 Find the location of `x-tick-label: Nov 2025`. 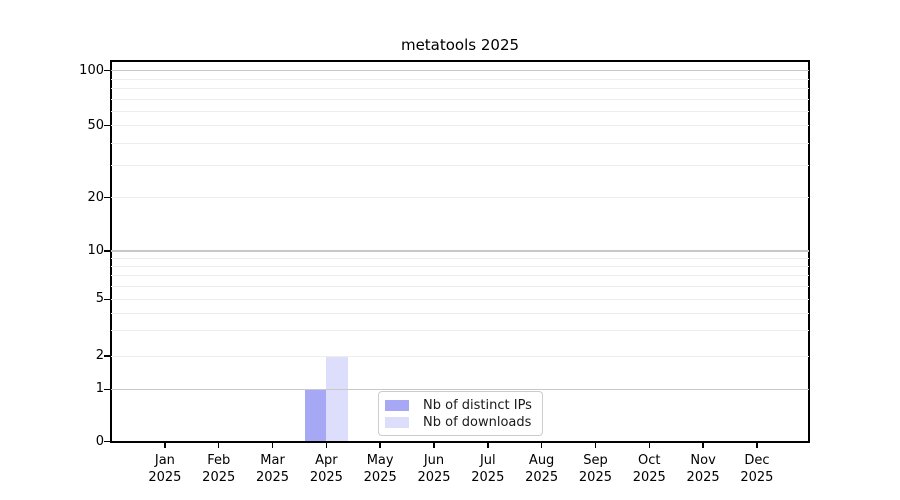

x-tick-label: Nov 2025 is located at coordinates (703, 469).